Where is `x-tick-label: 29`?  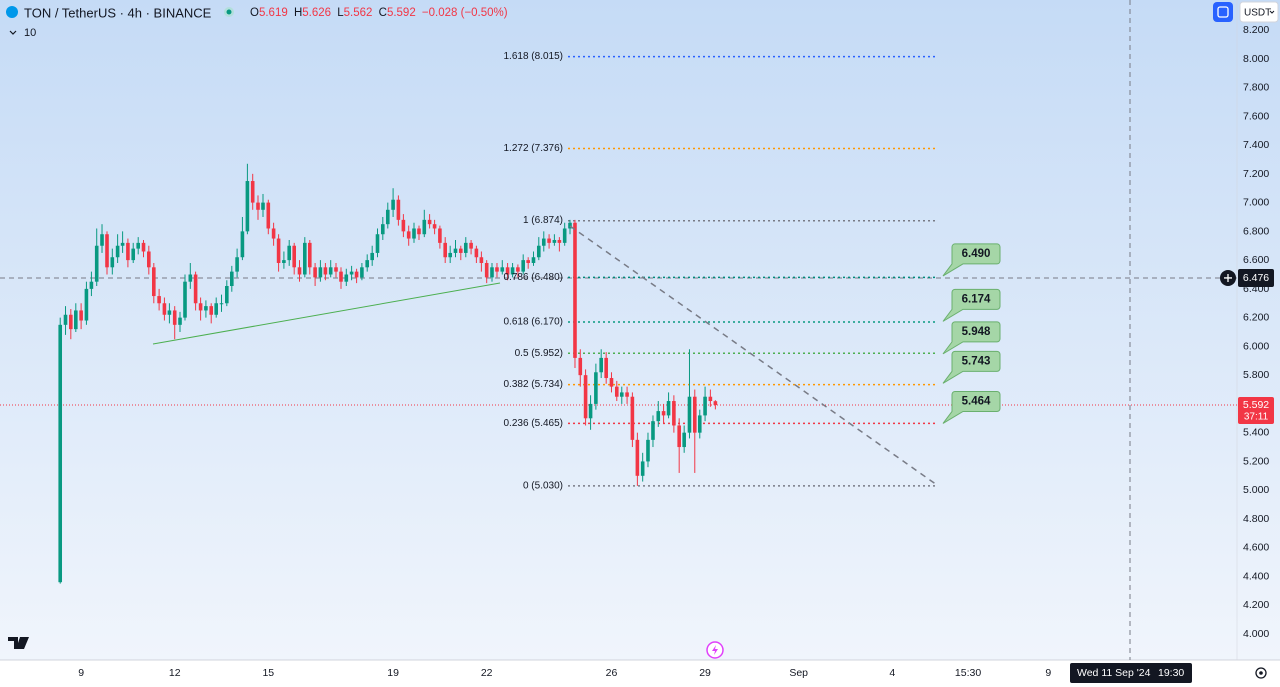 x-tick-label: 29 is located at coordinates (705, 673).